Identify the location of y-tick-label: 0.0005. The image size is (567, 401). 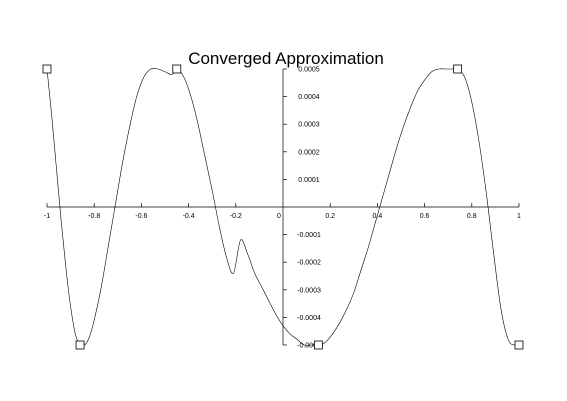
(309, 70).